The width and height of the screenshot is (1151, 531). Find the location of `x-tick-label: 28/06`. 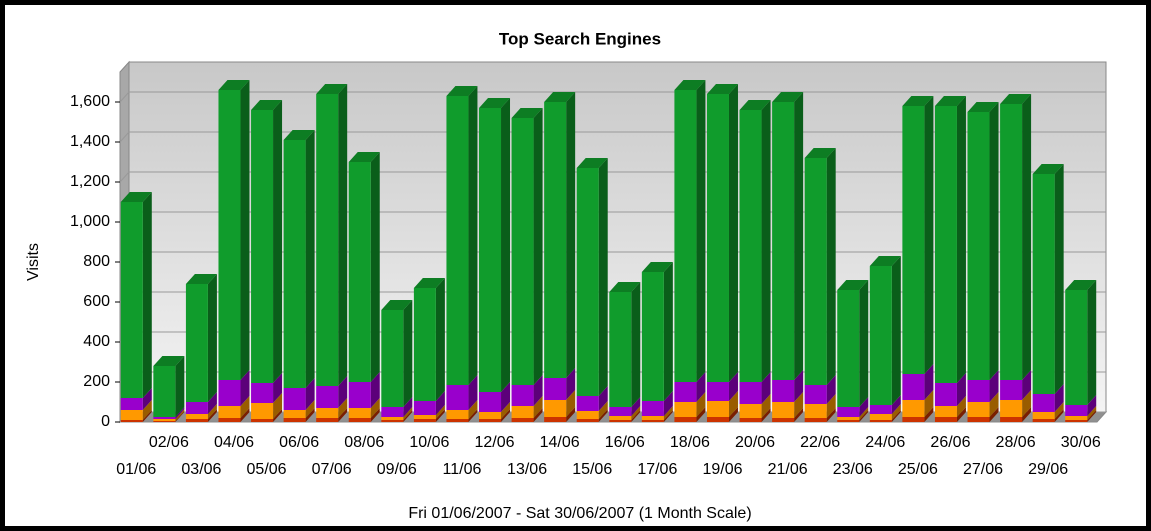

x-tick-label: 28/06 is located at coordinates (1016, 442).